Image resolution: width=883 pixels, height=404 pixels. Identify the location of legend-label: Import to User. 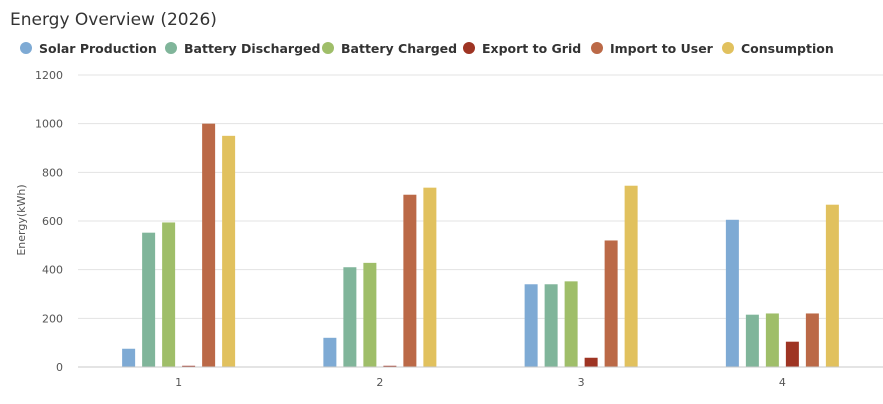
(662, 48).